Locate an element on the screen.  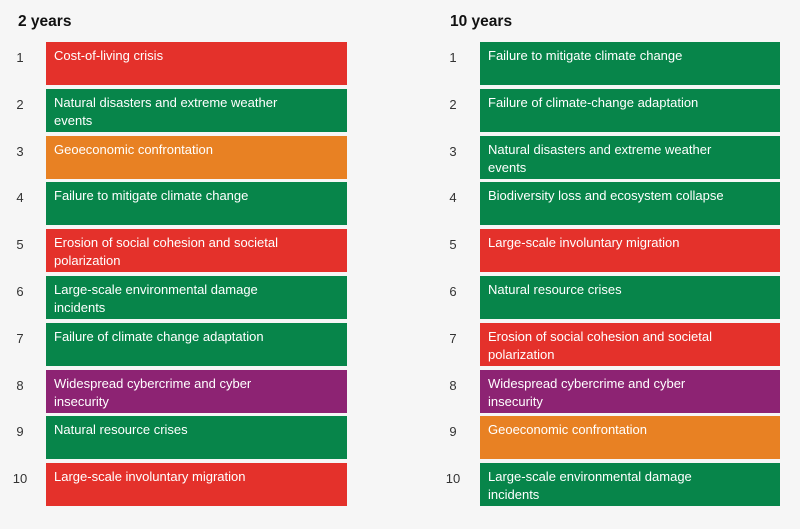
risk-box: Failure of climate change adaptation is located at coordinates (196, 344).